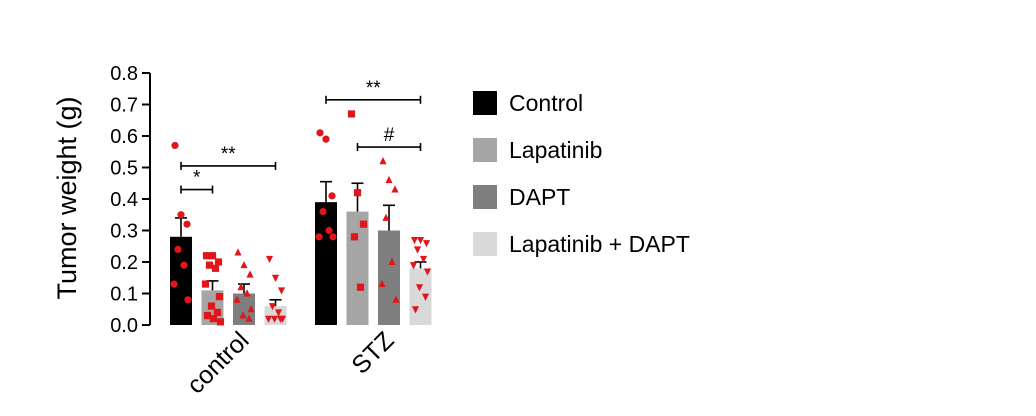 This screenshot has width=1036, height=416. Describe the element at coordinates (291, 362) in the screenshot. I see `x-axis-labels: control STZ` at that location.